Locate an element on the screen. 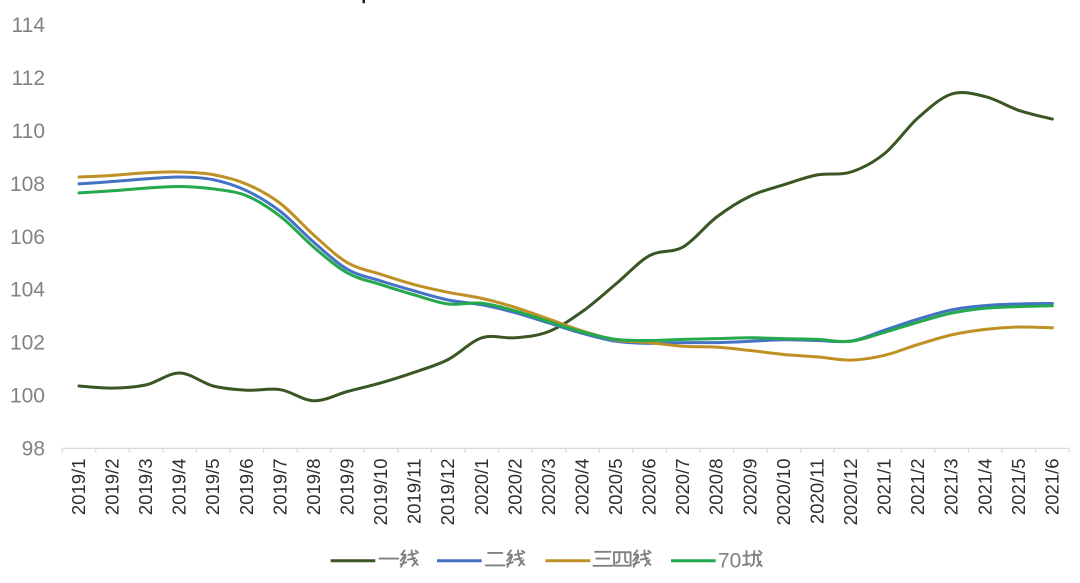  svg-text: 114 is located at coordinates (29, 25).